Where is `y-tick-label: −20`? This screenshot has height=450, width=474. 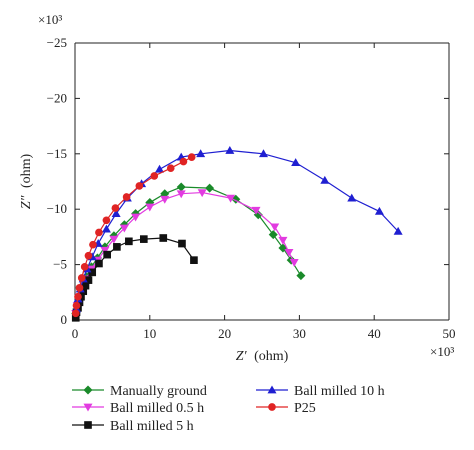 y-tick-label: −20 is located at coordinates (57, 97).